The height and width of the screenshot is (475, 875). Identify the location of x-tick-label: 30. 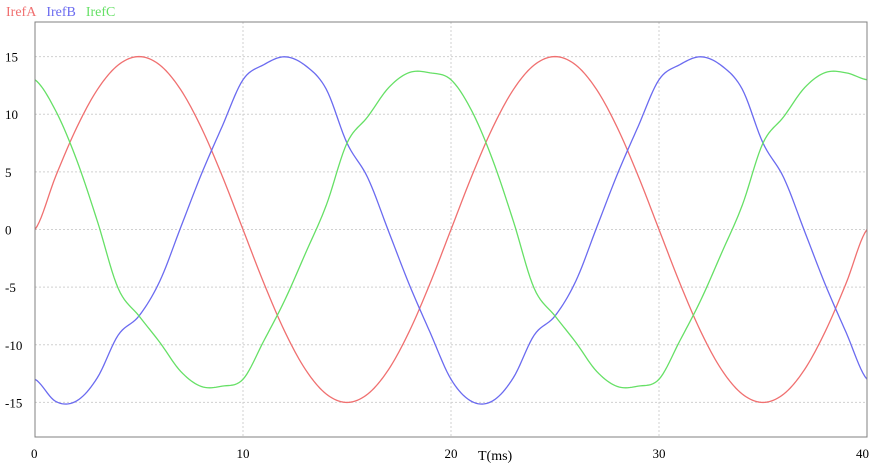
(659, 453).